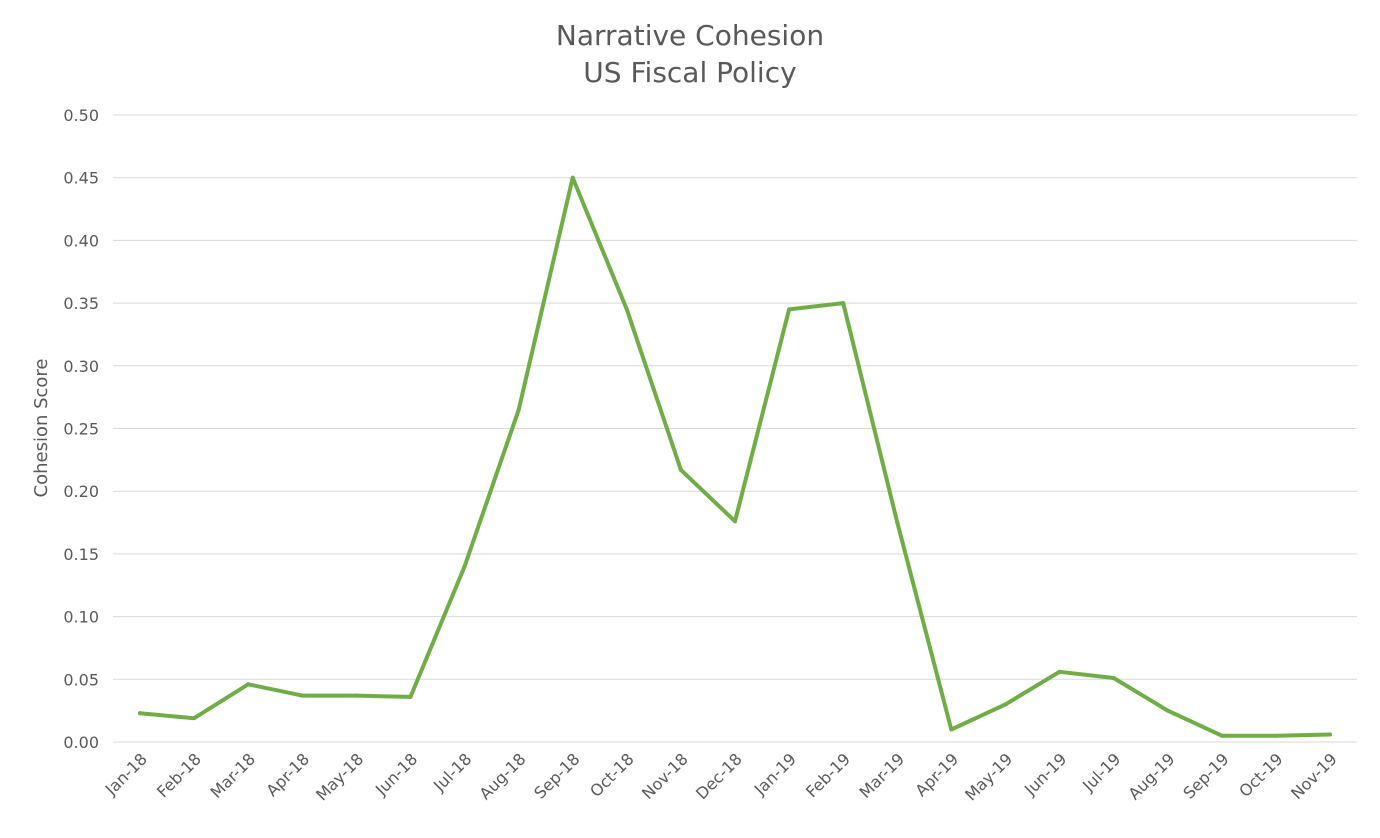 Image resolution: width=1380 pixels, height=838 pixels. What do you see at coordinates (502, 776) in the screenshot?
I see `x-tick-label: Aug-18` at bounding box center [502, 776].